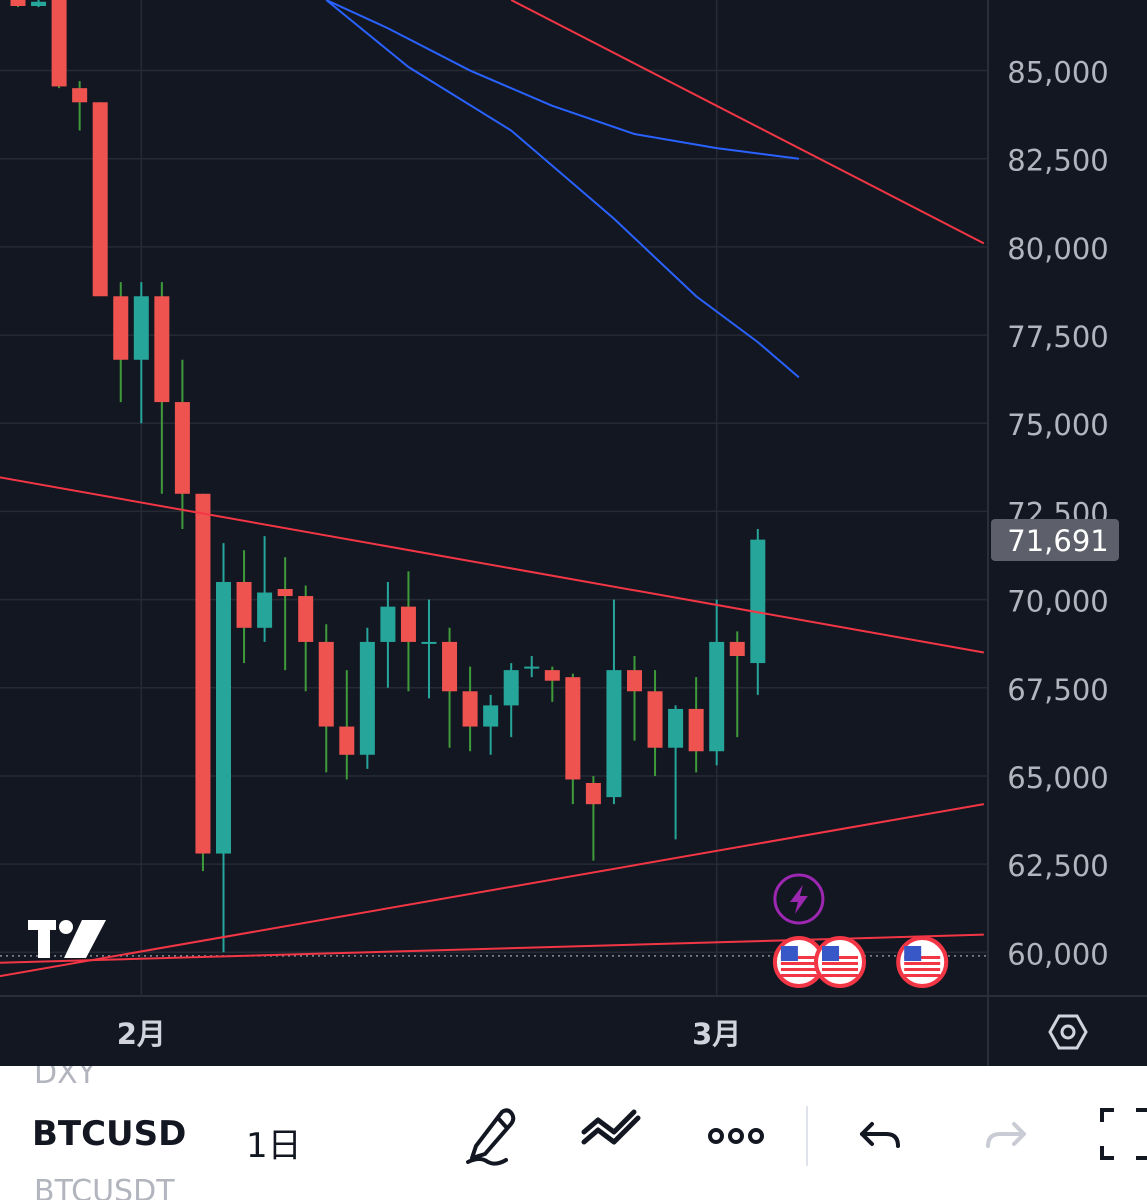 Image resolution: width=1147 pixels, height=1200 pixels. Describe the element at coordinates (109, 1134) in the screenshot. I see `symbol-label: BTCUSD` at that location.